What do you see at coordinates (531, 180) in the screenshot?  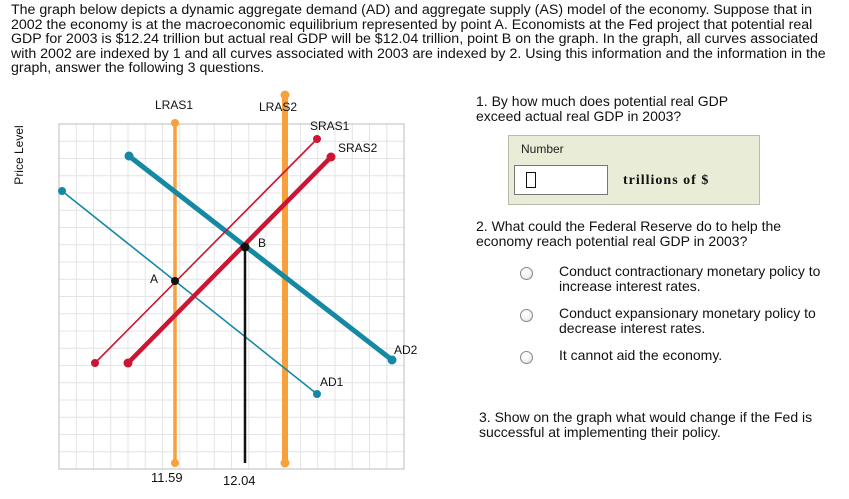 I see `text-cursor-icon` at bounding box center [531, 180].